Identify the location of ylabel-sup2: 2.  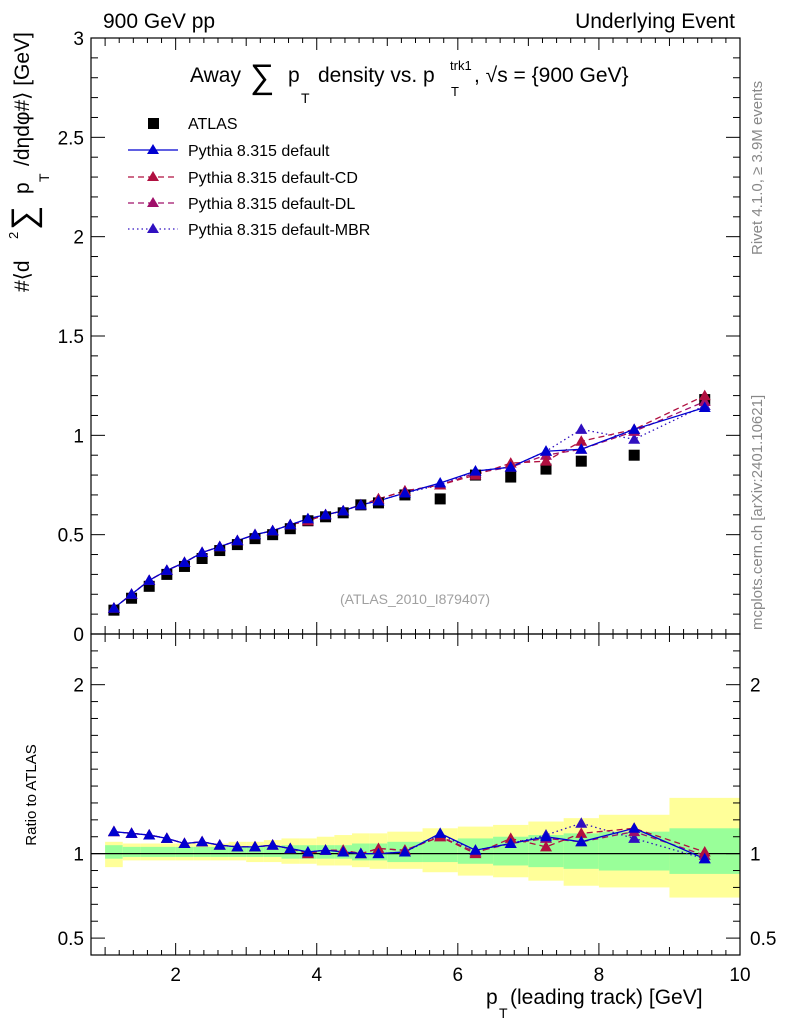
(13, 235).